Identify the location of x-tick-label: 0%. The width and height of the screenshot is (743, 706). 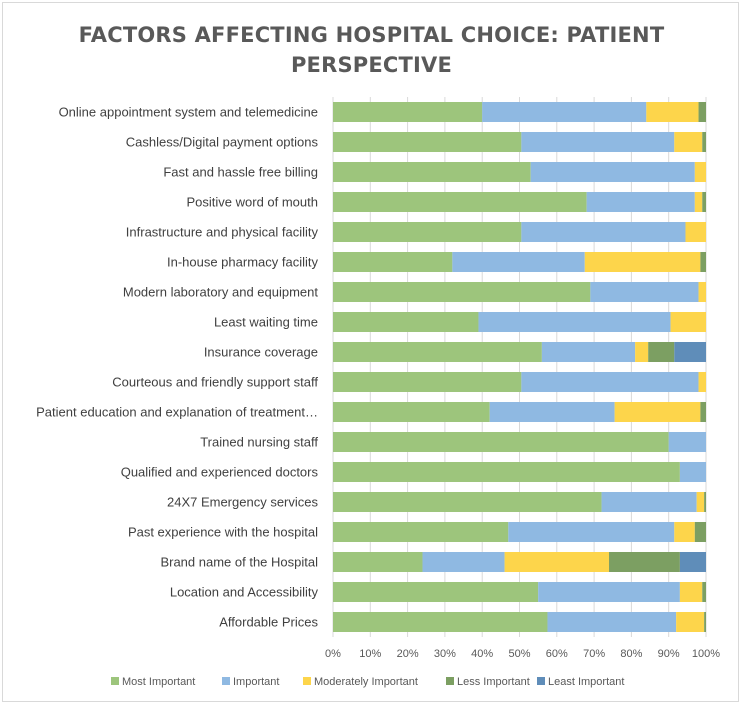
(333, 654).